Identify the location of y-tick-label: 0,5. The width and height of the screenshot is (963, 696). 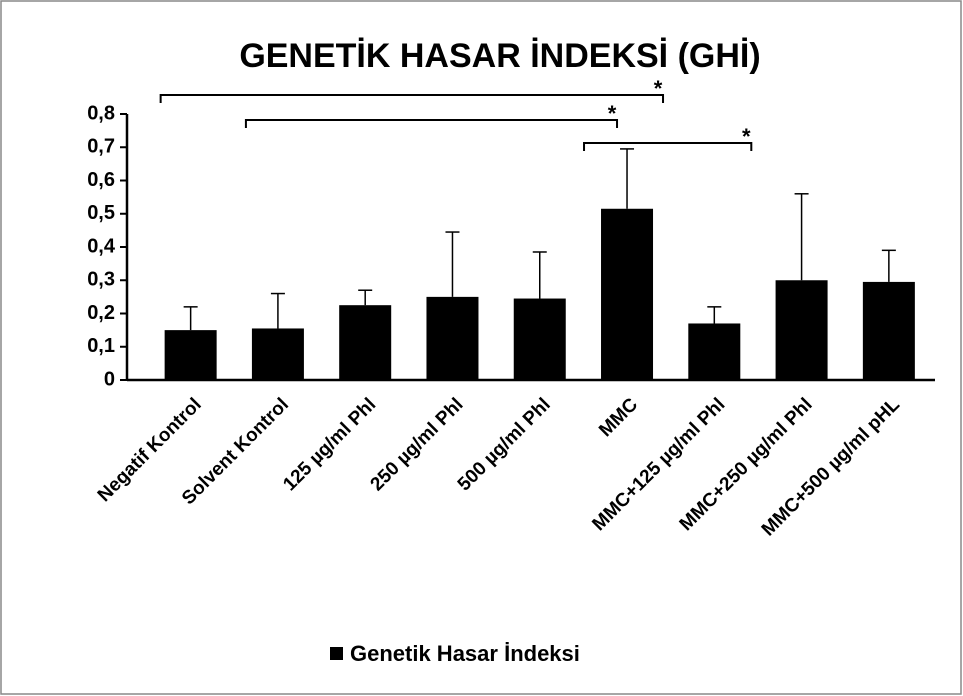
(101, 213).